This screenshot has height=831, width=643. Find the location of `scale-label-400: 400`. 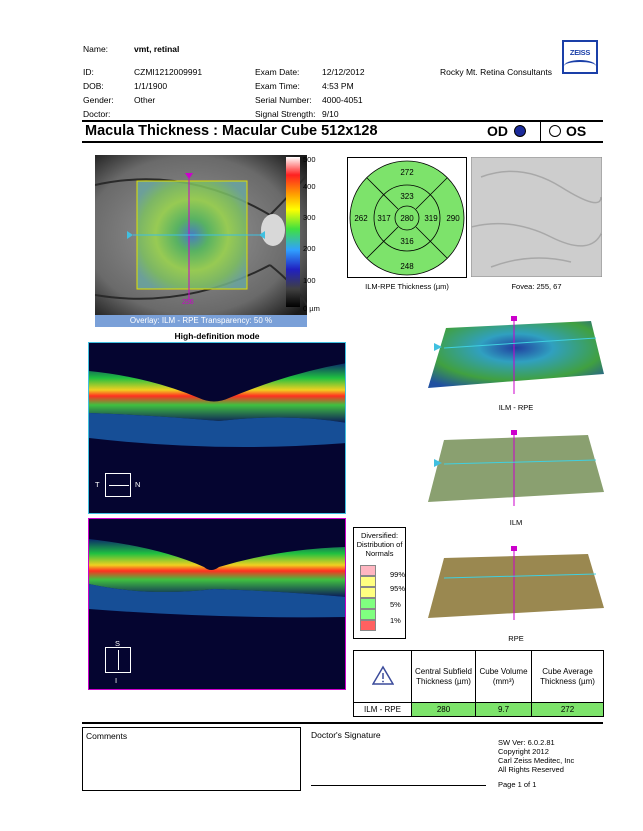

scale-label-400: 400 is located at coordinates (309, 186).